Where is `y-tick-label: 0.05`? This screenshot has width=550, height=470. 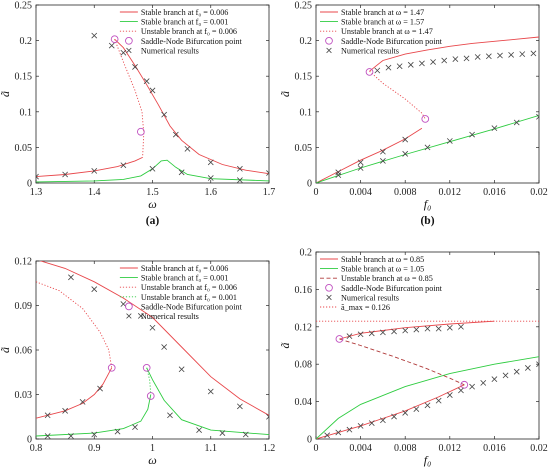
y-tick-label: 0.05 is located at coordinates (24, 148).